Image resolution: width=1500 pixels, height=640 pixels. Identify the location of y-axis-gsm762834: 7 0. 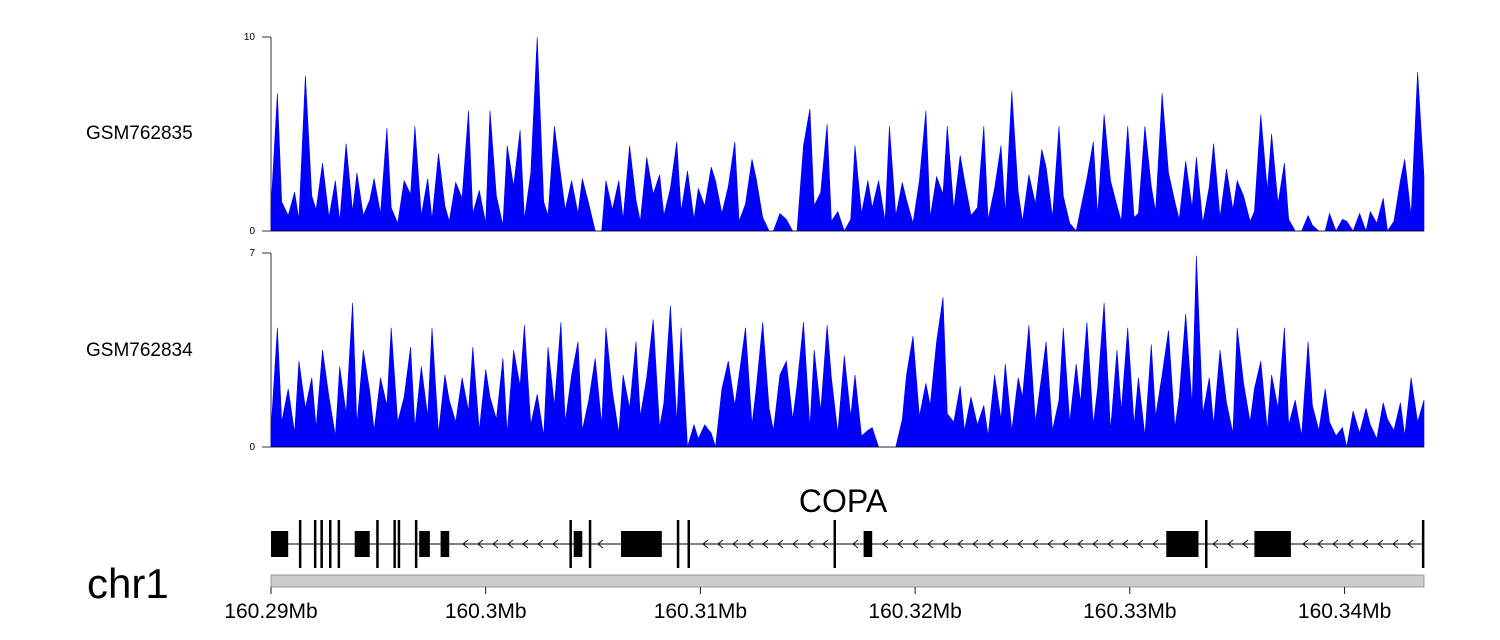
(260, 350).